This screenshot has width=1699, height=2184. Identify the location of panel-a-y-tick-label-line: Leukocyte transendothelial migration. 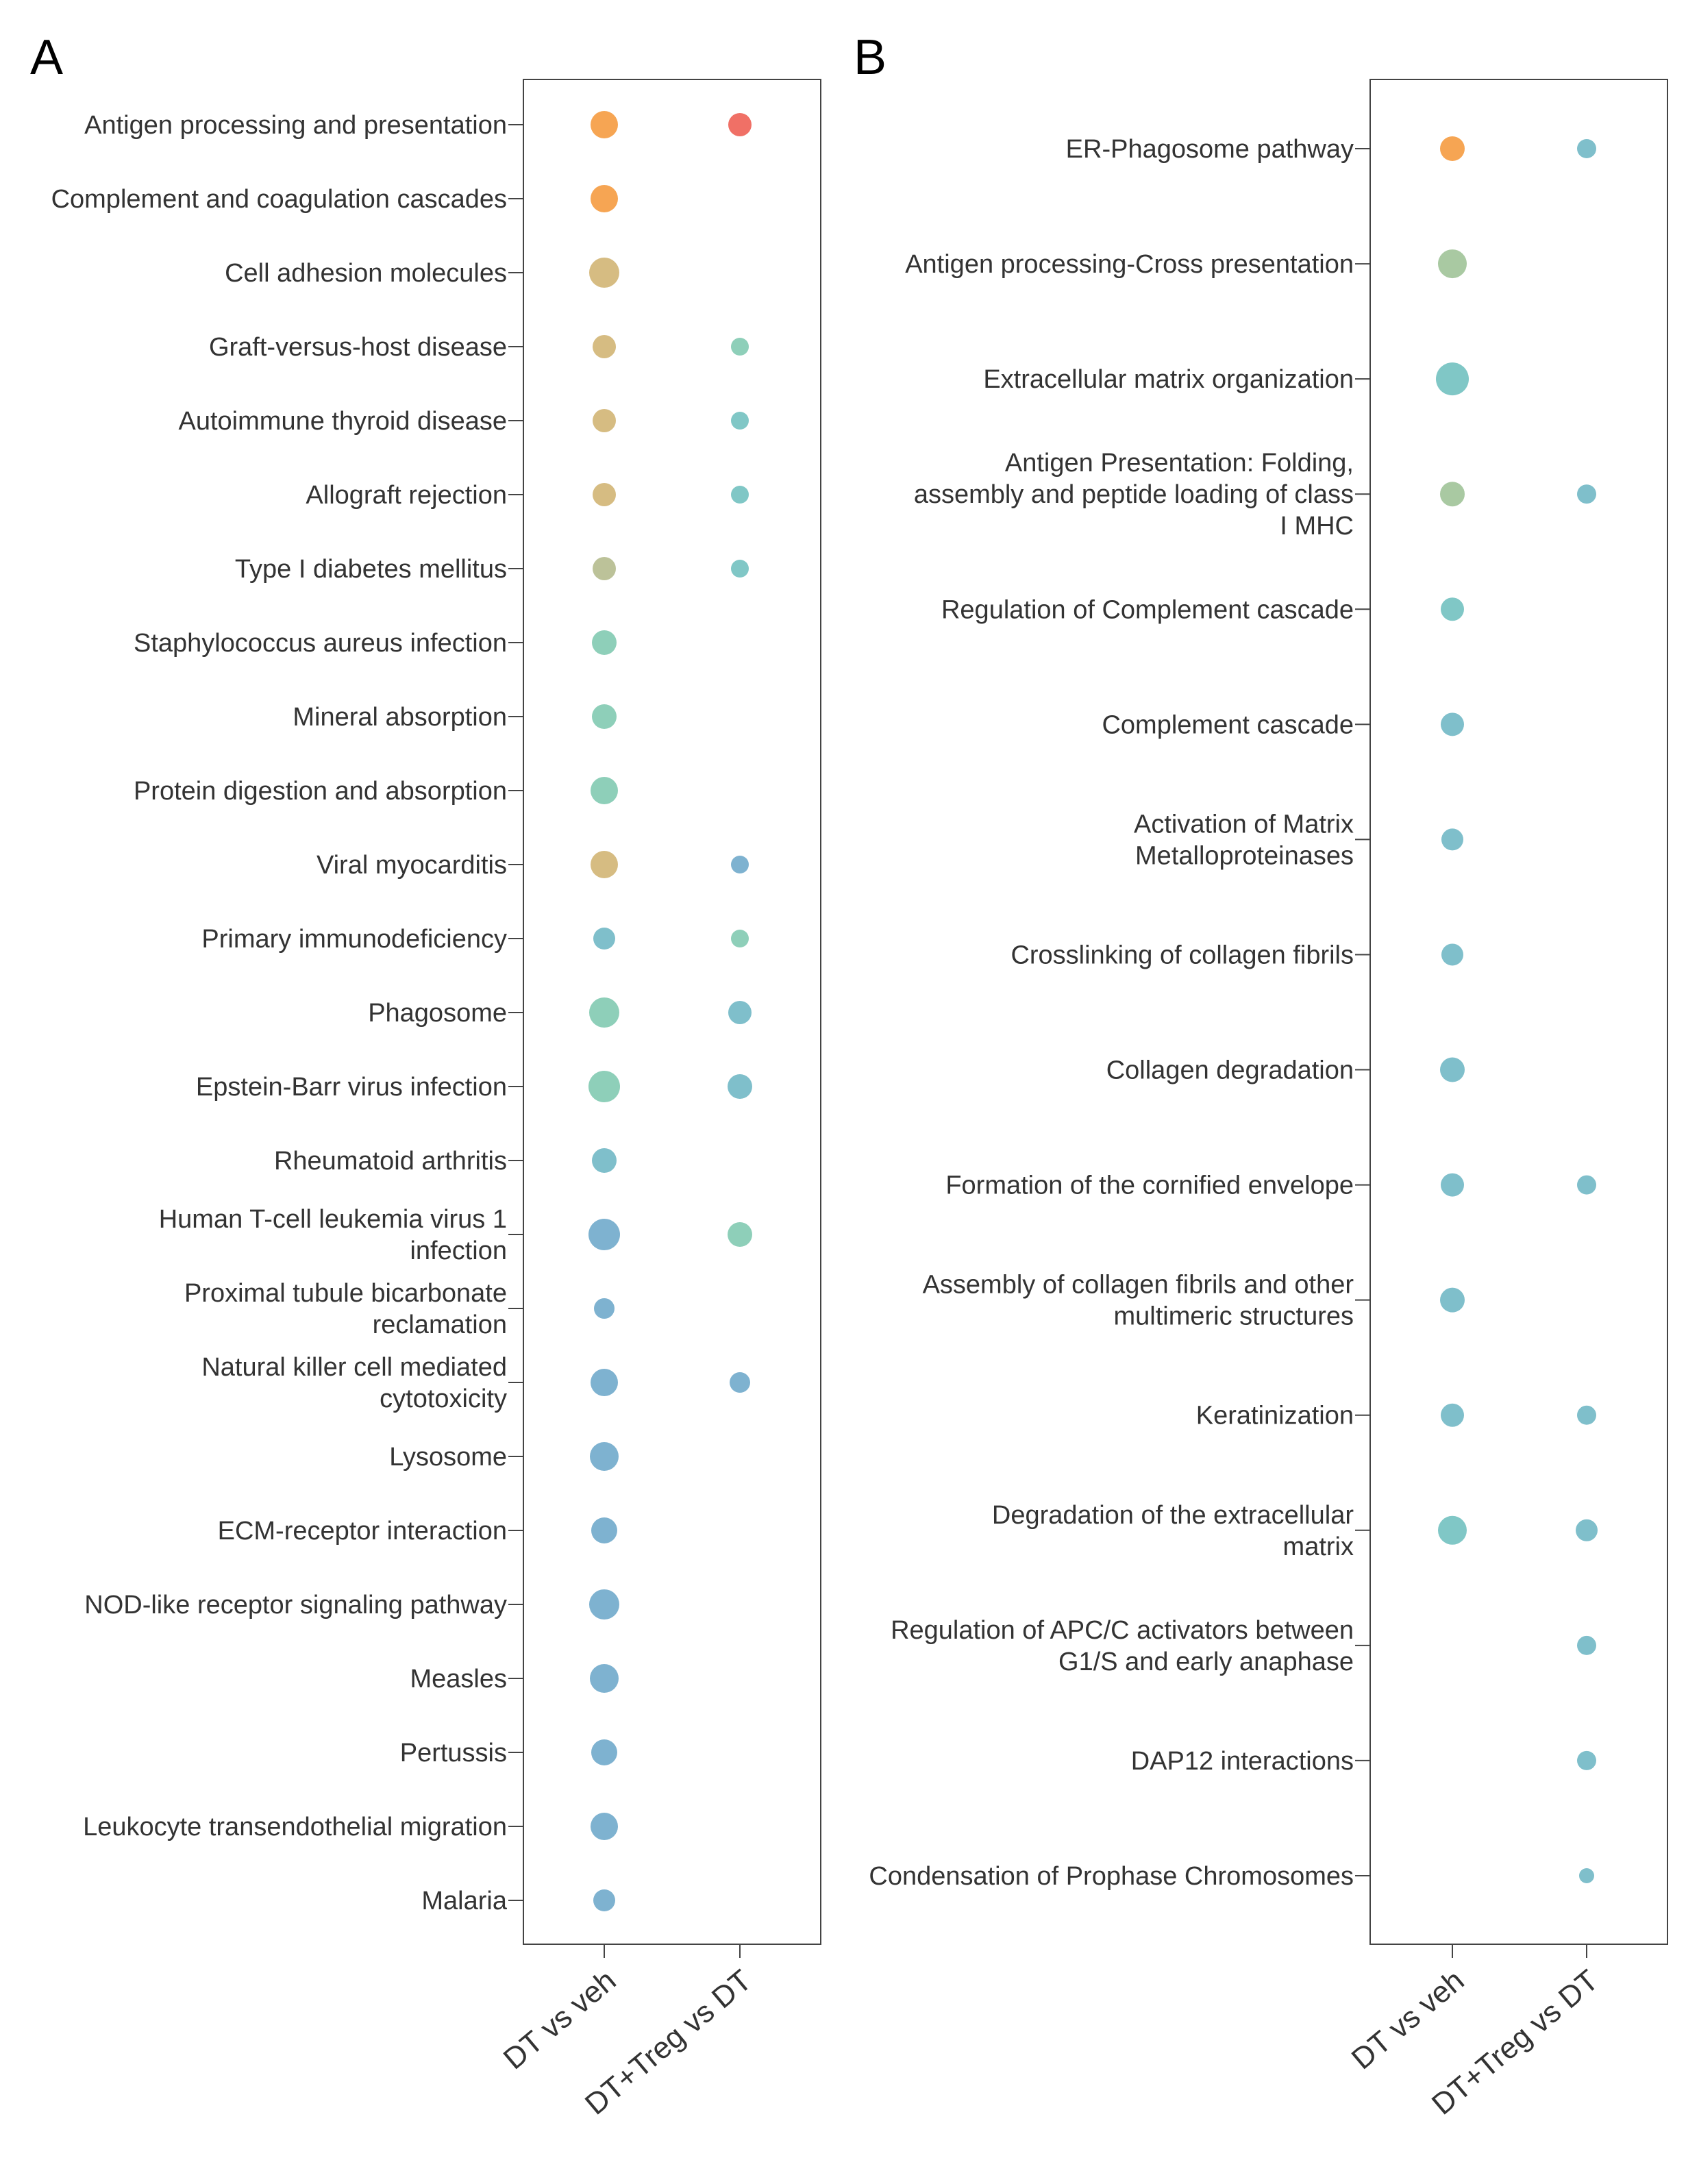
(295, 1827).